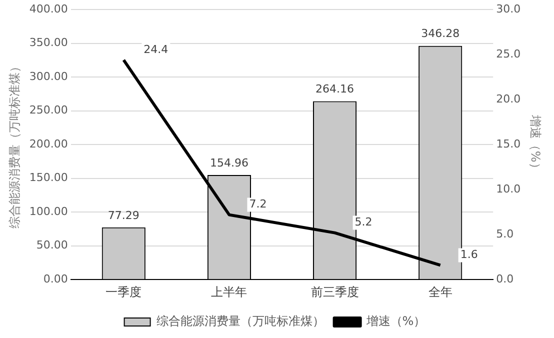  I want to click on x-tick-label: 上半年, so click(229, 291).